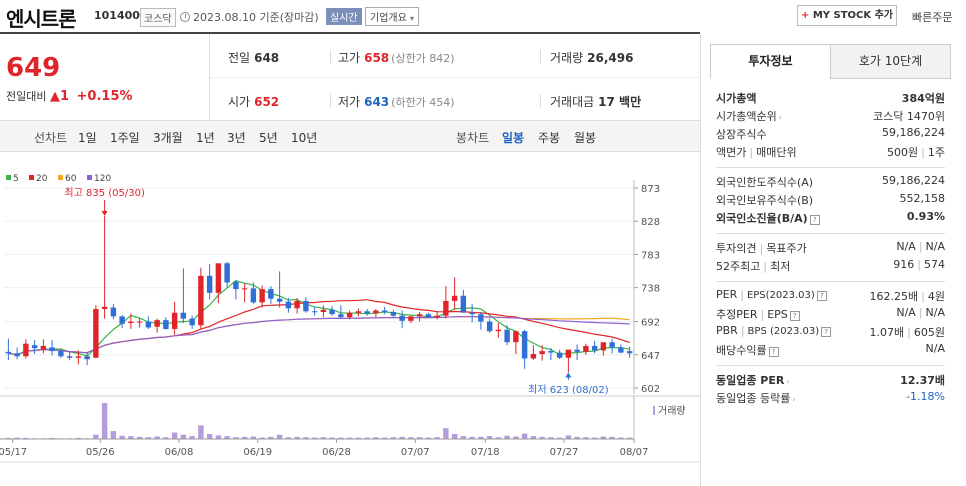 The height and width of the screenshot is (486, 966). I want to click on my-stock-add-button: + MY STOCK 추가, so click(847, 15).